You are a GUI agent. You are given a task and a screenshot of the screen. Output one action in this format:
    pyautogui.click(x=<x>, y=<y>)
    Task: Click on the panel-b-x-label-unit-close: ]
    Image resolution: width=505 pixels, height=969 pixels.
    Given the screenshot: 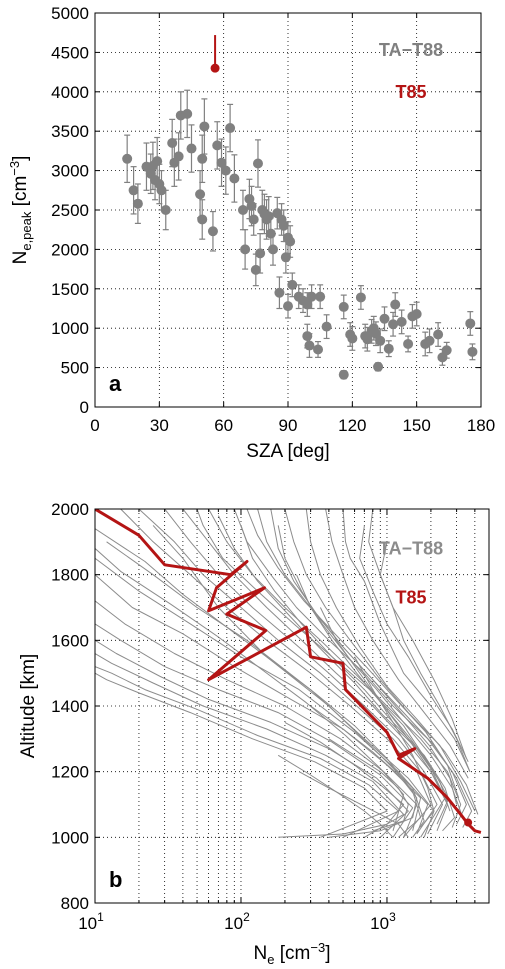 What is the action you would take?
    pyautogui.click(x=327, y=953)
    